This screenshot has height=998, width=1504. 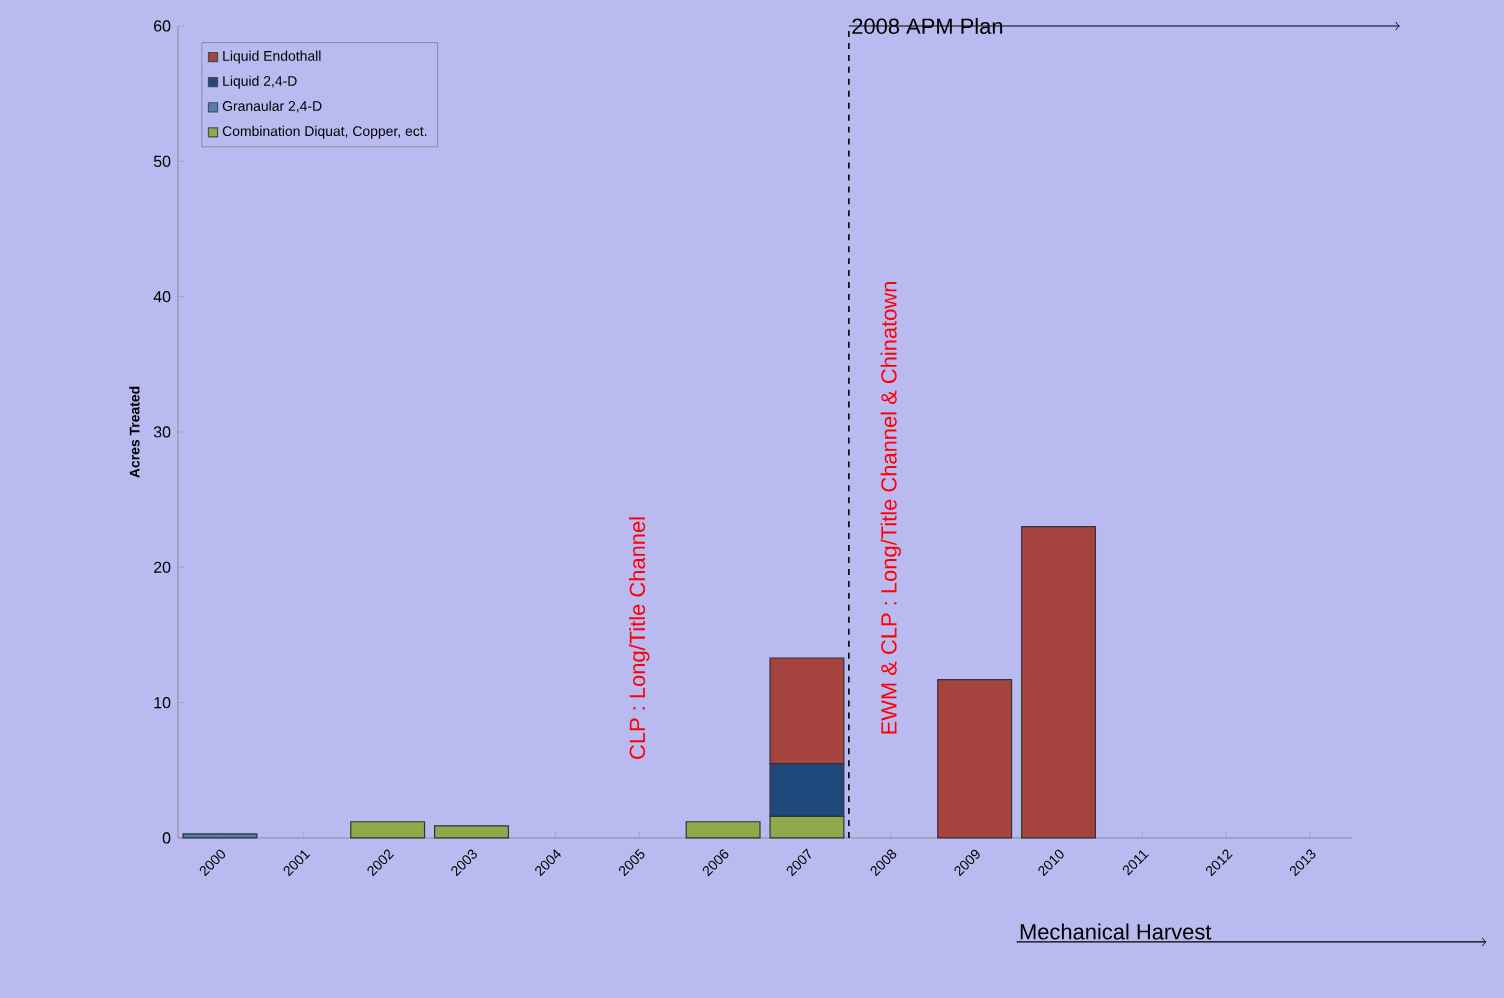 What do you see at coordinates (639, 638) in the screenshot?
I see `annotation: CLP : Long/Title Channel` at bounding box center [639, 638].